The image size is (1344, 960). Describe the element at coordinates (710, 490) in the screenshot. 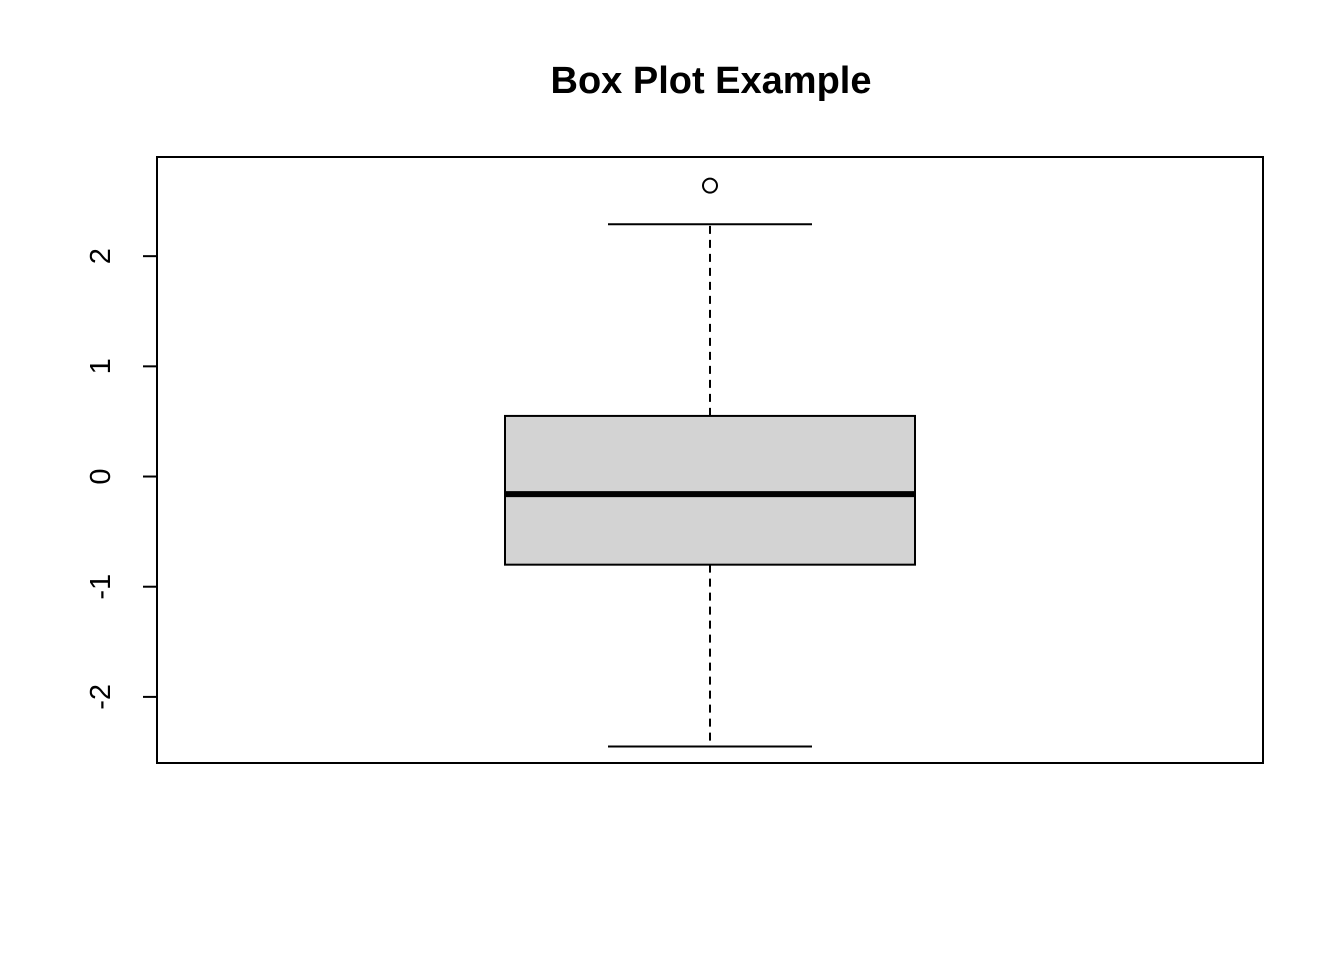

I see `interquartile-box` at that location.